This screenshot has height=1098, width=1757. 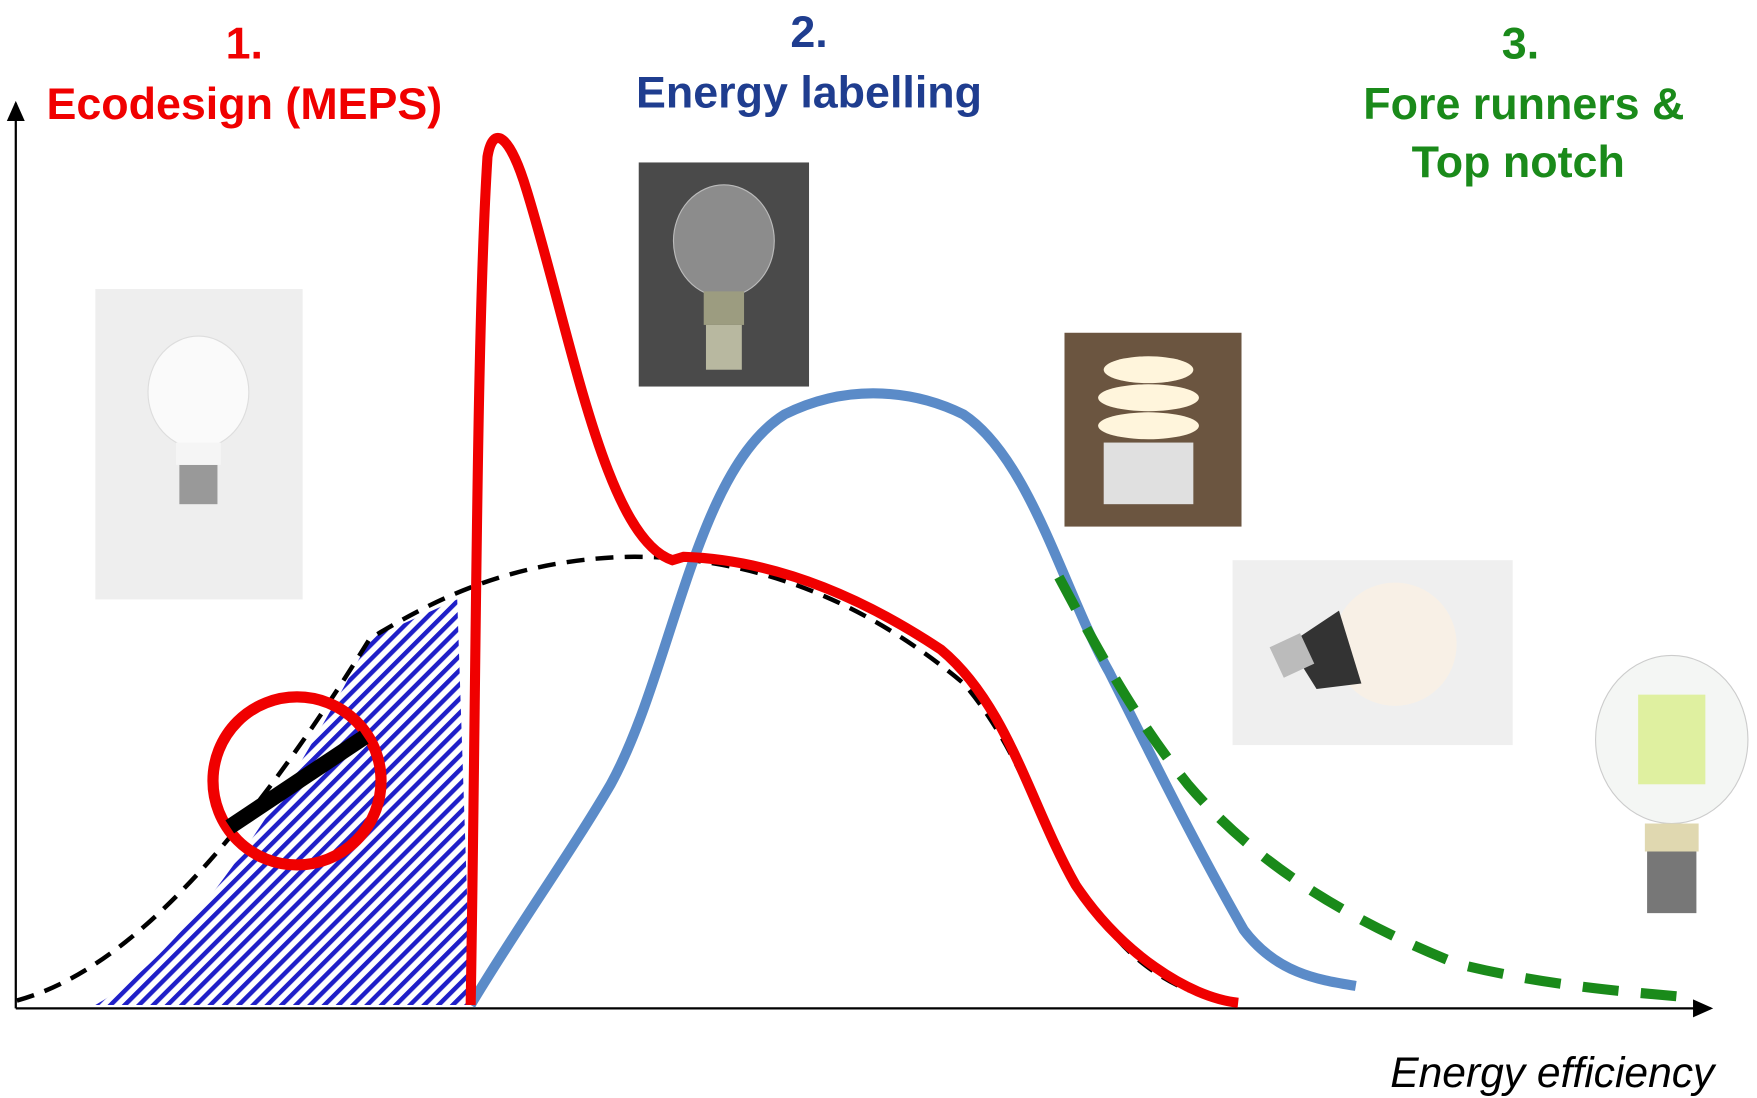 What do you see at coordinates (199, 444) in the screenshot?
I see `bulb-image-incandescent` at bounding box center [199, 444].